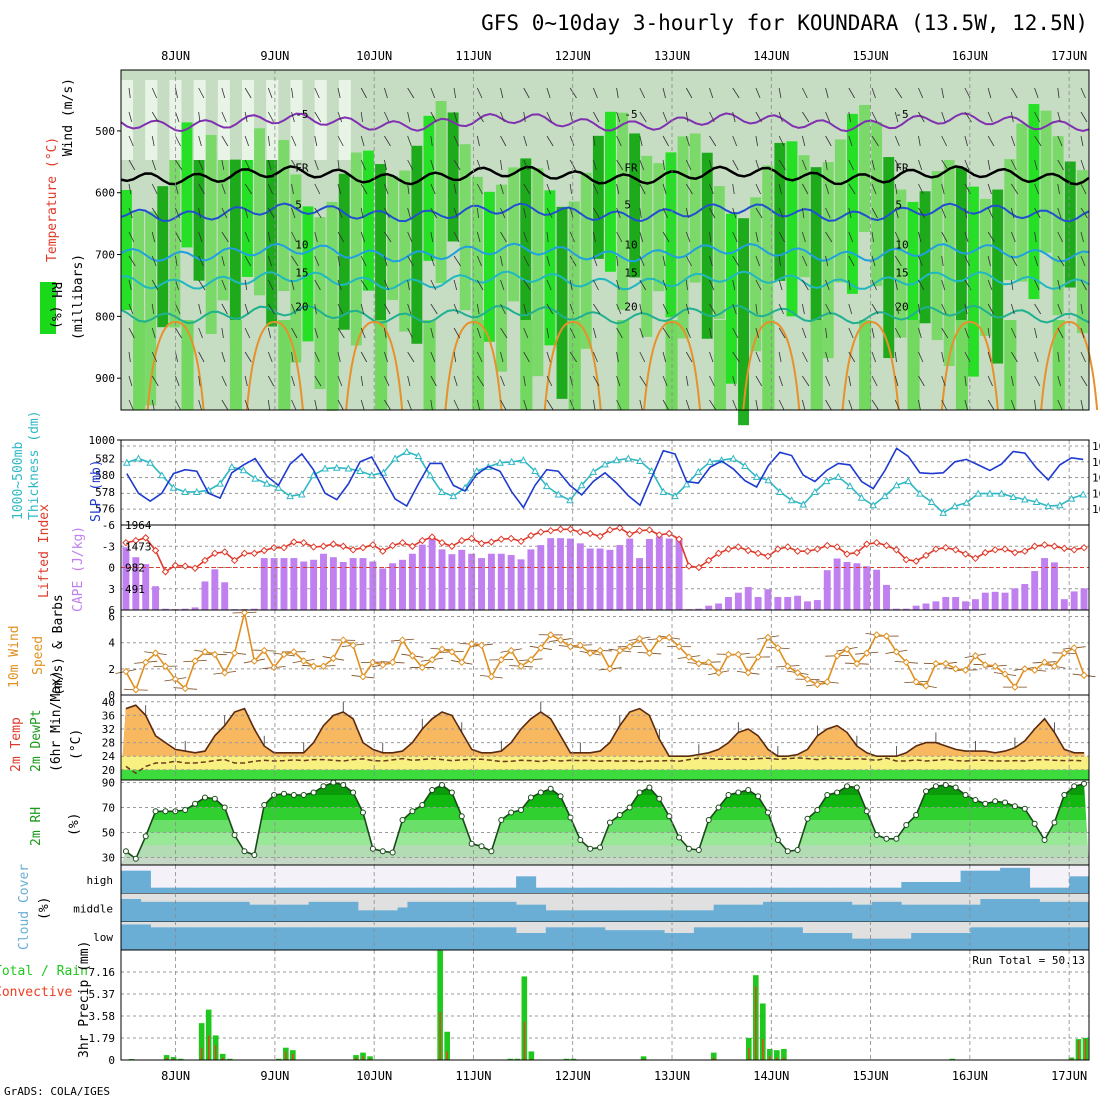  Describe the element at coordinates (573, 56) in the screenshot. I see `date-label-top: 12JUN` at that location.